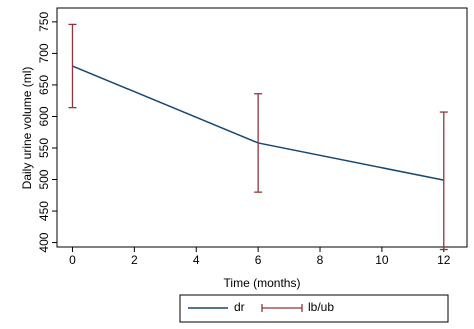  What do you see at coordinates (262, 283) in the screenshot?
I see `x-axis-title: Time (months)` at bounding box center [262, 283].